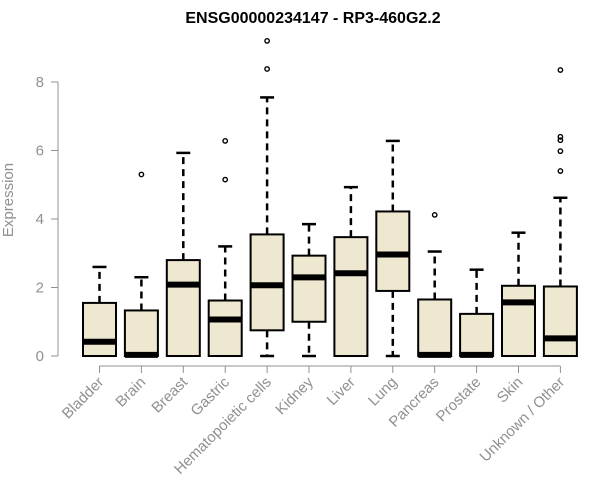 The image size is (600, 500). Describe the element at coordinates (312, 18) in the screenshot. I see `chart-title: ENSG00000234147 - RP3-460G2.2` at that location.